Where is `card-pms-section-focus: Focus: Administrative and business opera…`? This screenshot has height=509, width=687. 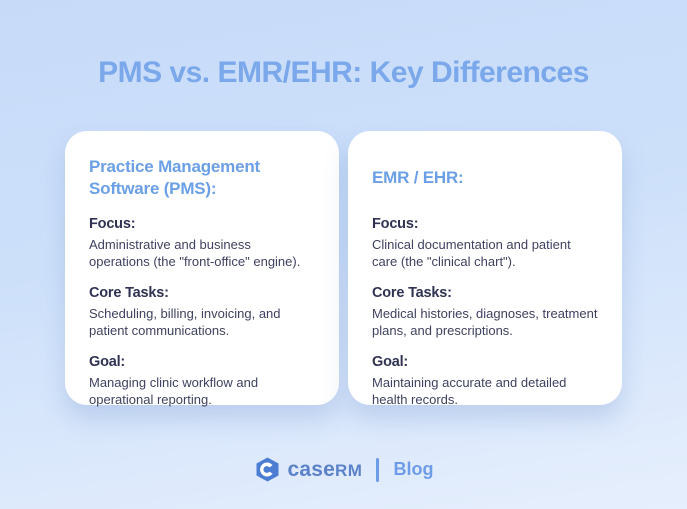
card-pms-section-focus: Focus: Administrative and business opera… is located at coordinates (202, 243).